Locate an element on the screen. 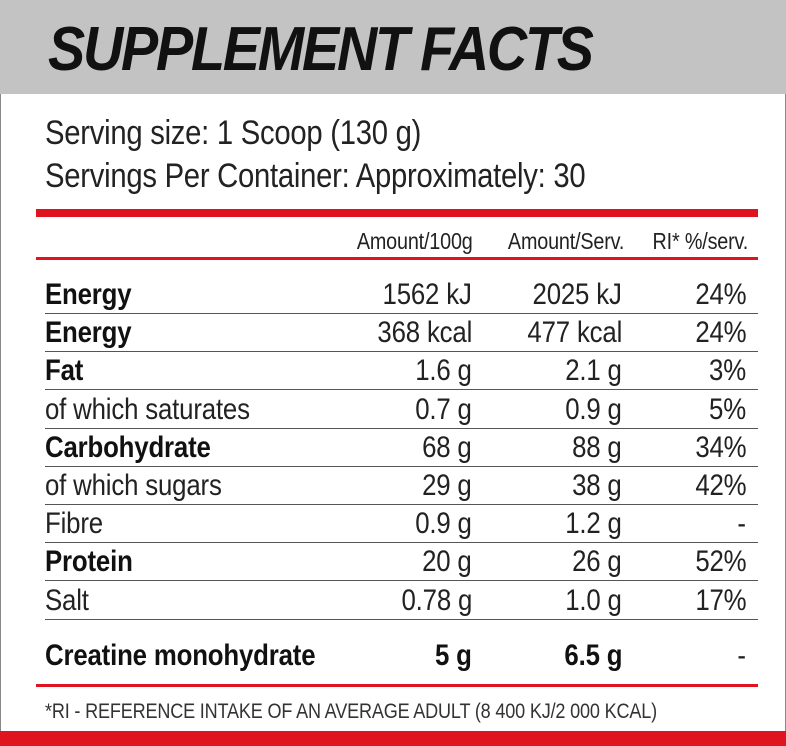 The width and height of the screenshot is (786, 746). value-per-100g: 20 g is located at coordinates (447, 562).